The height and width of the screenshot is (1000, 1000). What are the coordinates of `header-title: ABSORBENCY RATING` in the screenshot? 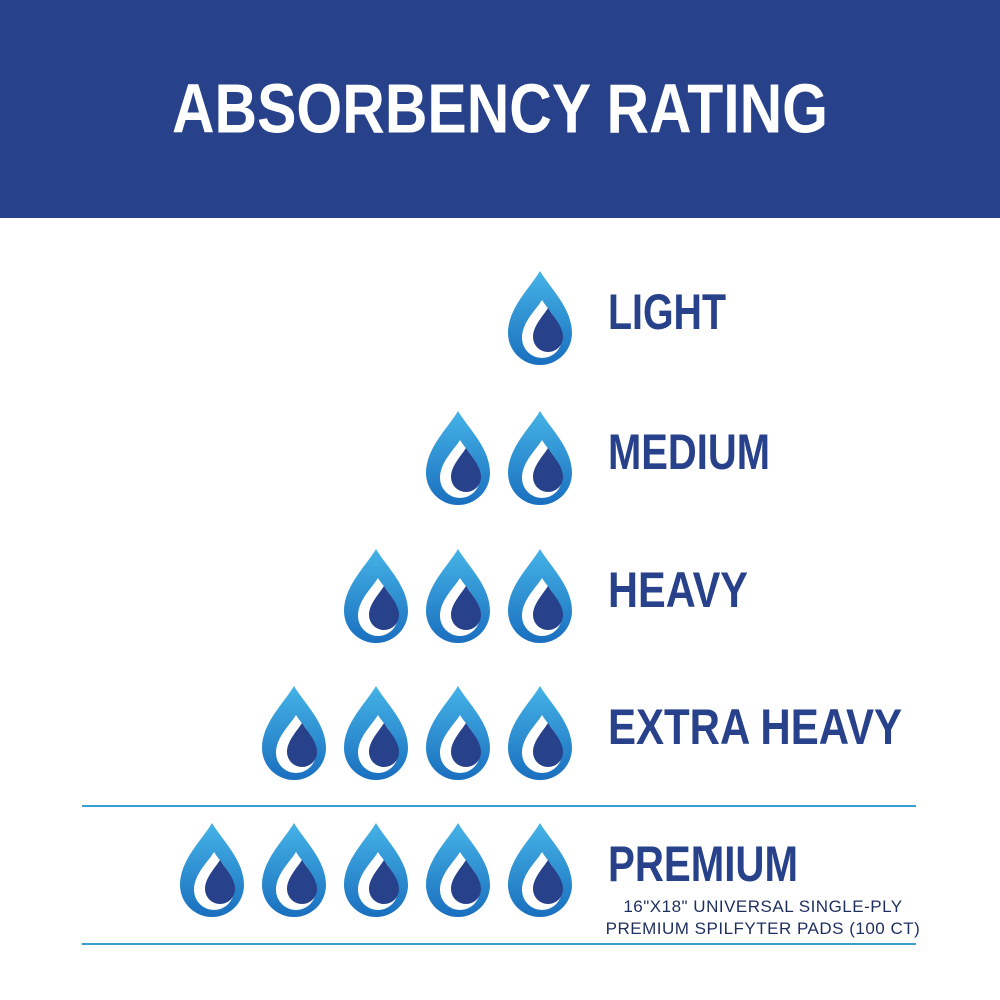 It's located at (500, 108).